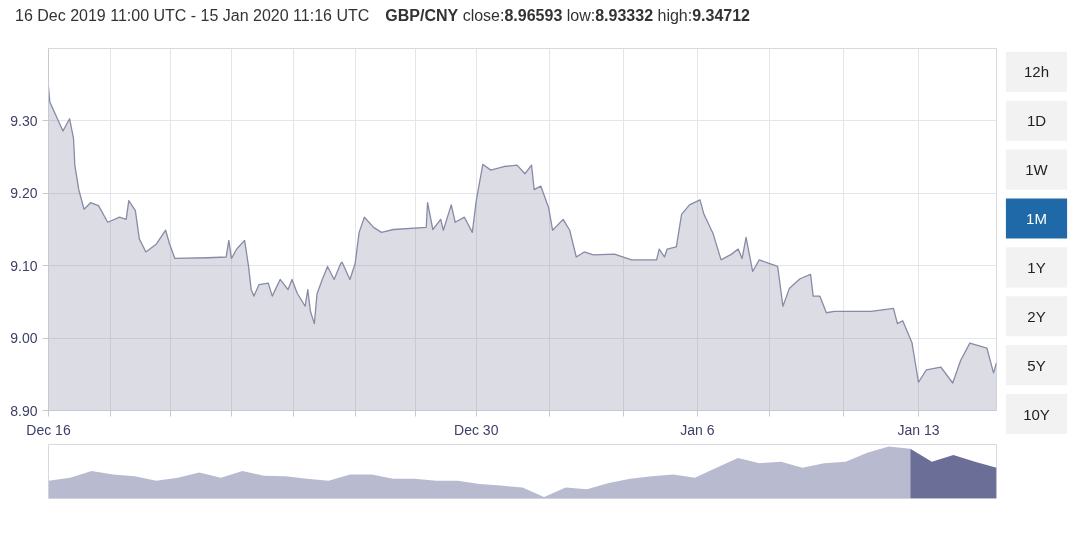  What do you see at coordinates (24, 410) in the screenshot?
I see `y-tick-label: 8.90` at bounding box center [24, 410].